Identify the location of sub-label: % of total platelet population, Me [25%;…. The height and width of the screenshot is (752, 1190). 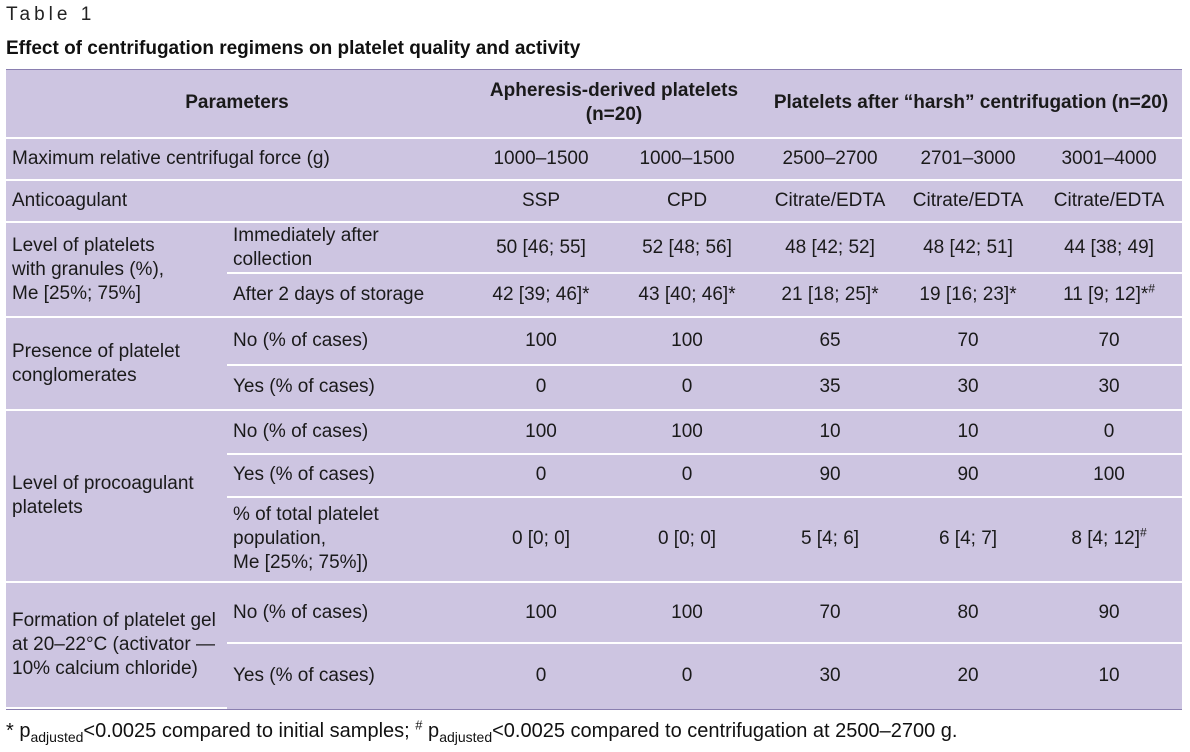
(347, 539).